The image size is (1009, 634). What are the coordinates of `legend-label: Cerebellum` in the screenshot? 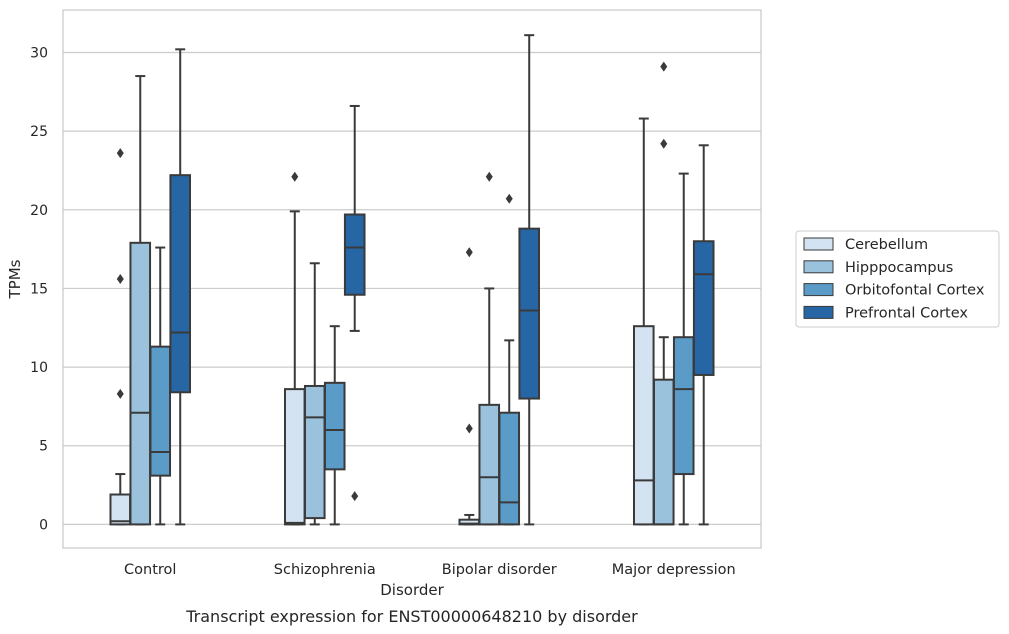 It's located at (886, 245).